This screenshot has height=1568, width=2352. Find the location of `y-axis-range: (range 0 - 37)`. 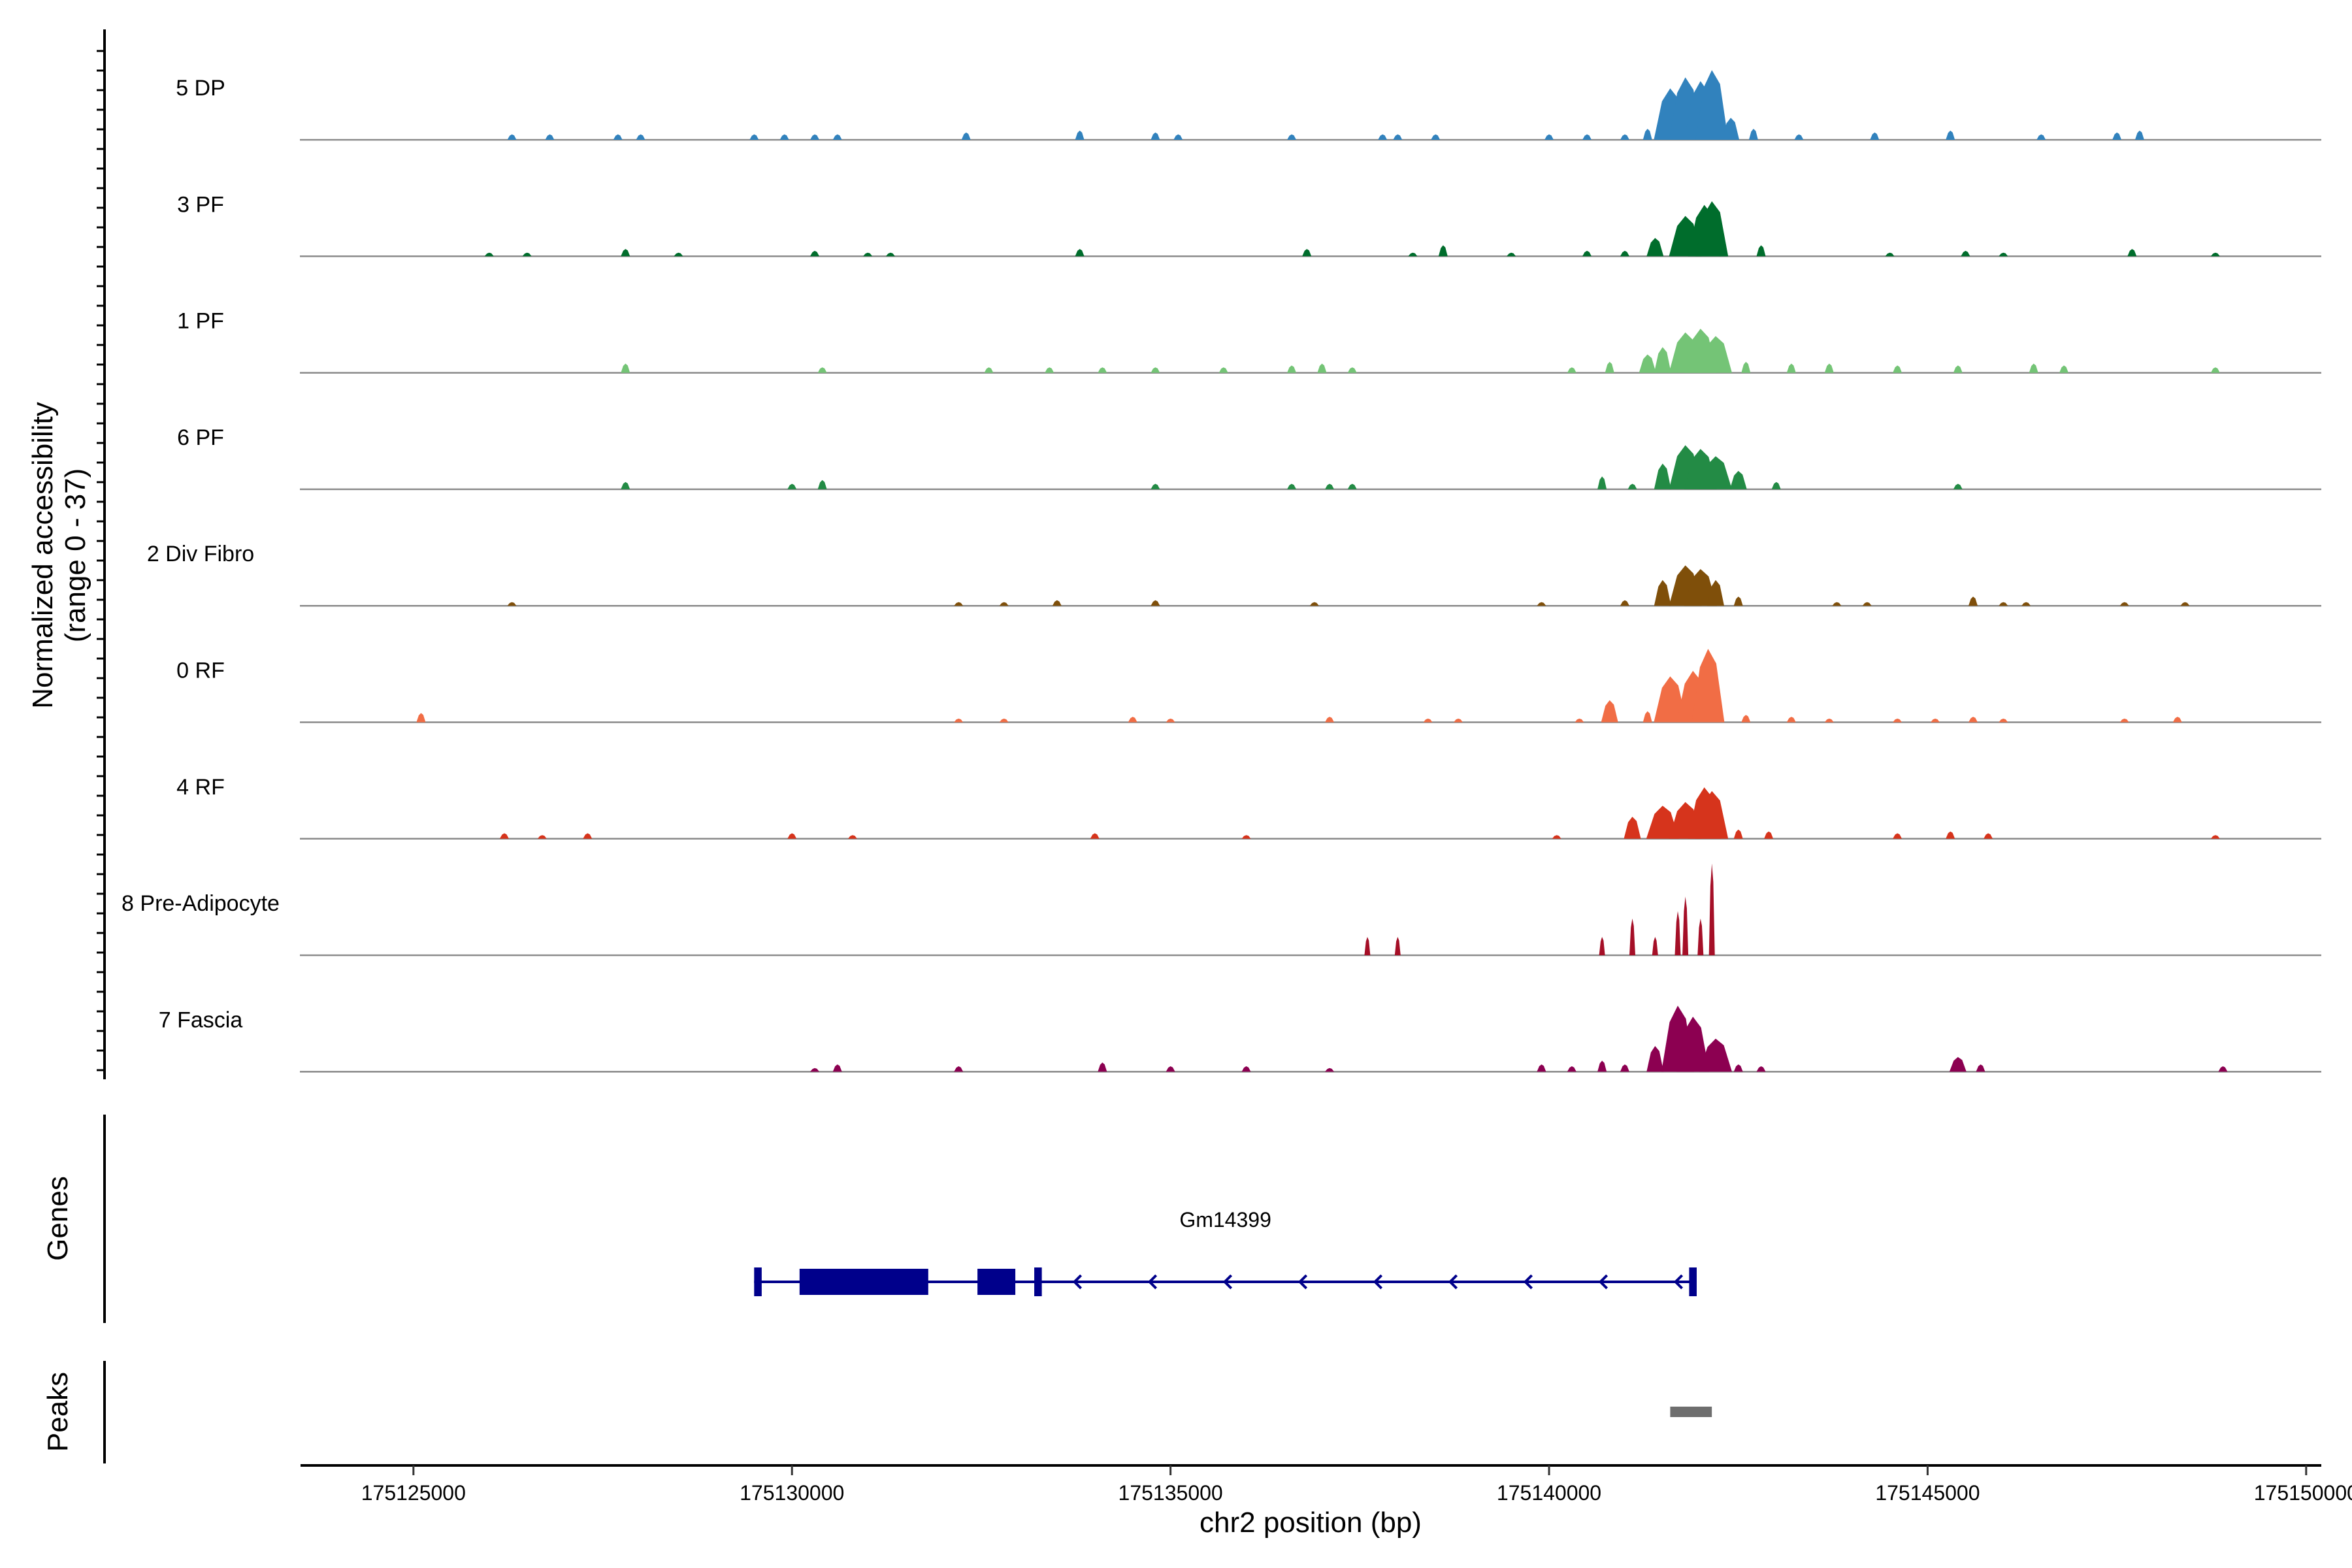

y-axis-range: (range 0 - 37) is located at coordinates (75, 555).